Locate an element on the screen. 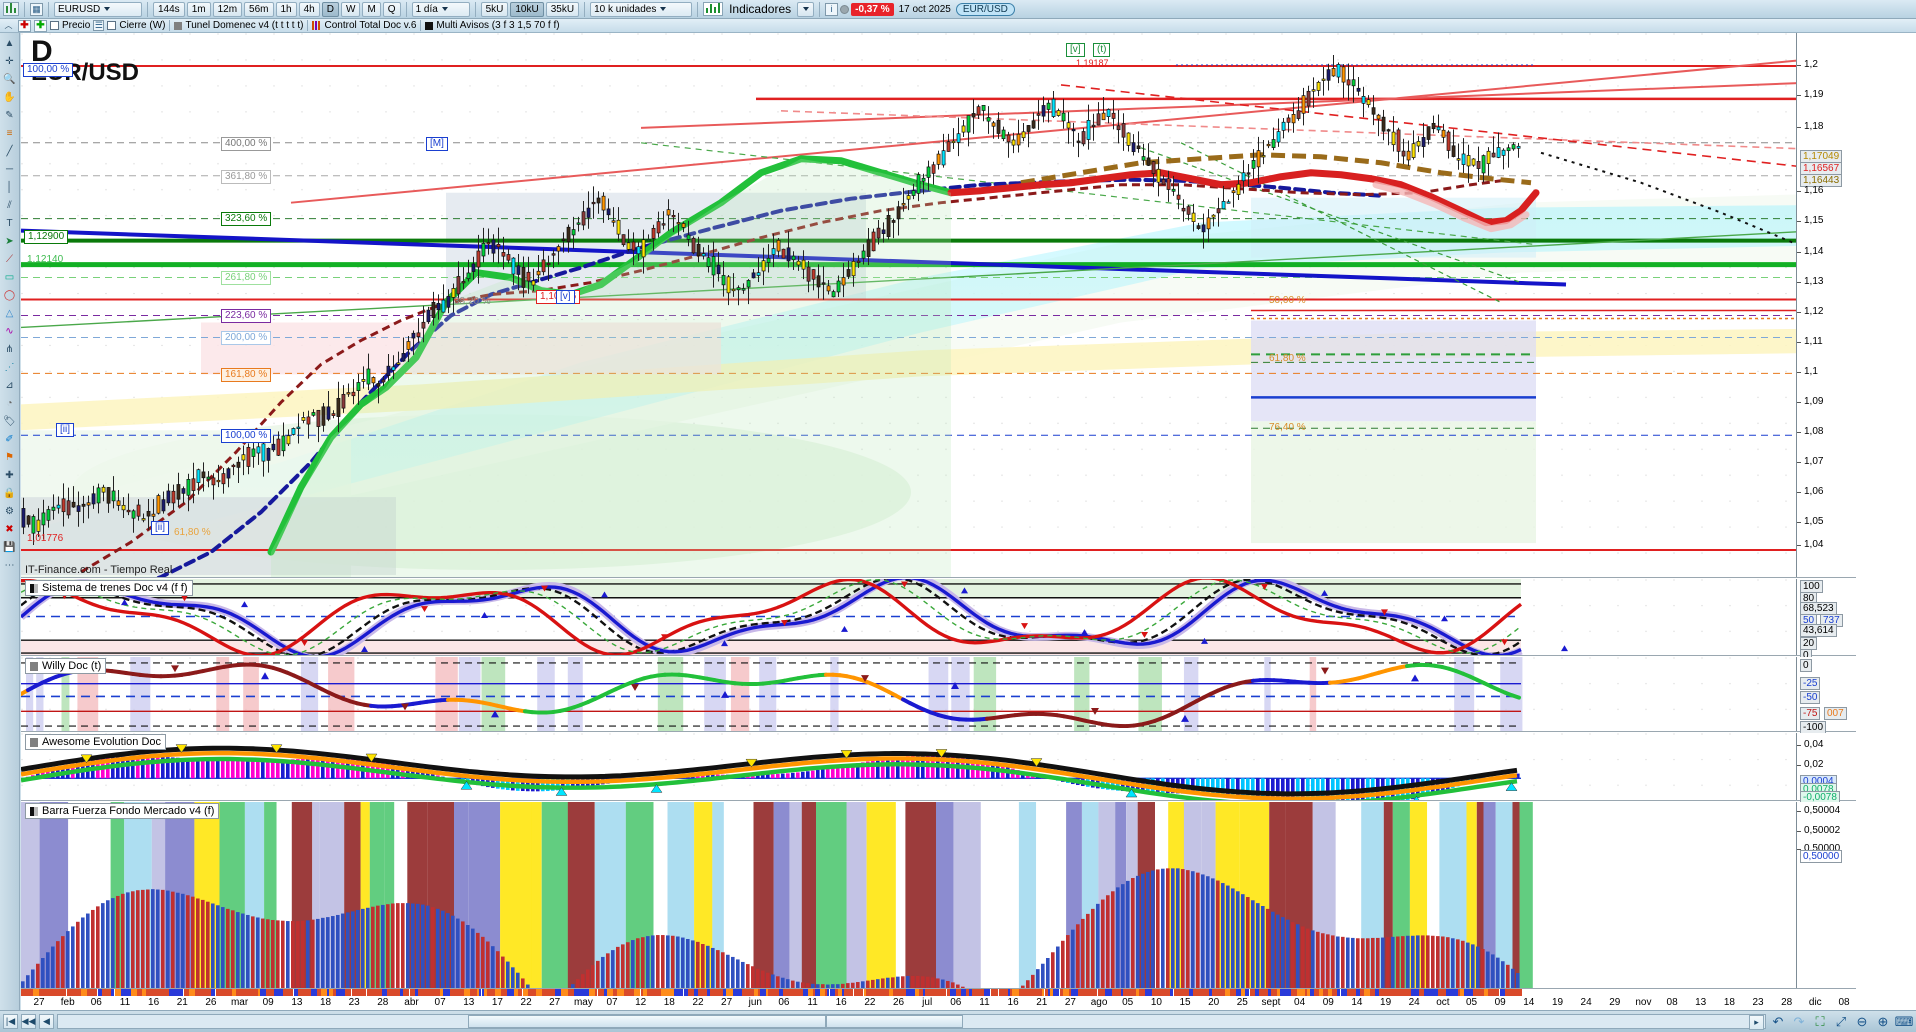 Image resolution: width=1916 pixels, height=1032 pixels. timeframe-4h: 4h is located at coordinates (309, 9).